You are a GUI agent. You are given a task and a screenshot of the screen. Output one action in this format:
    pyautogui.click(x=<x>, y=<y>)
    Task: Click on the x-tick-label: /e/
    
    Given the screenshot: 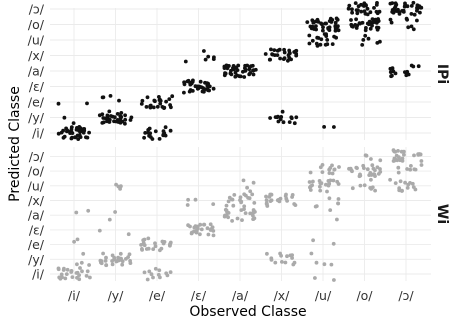 What is the action you would take?
    pyautogui.click(x=157, y=295)
    